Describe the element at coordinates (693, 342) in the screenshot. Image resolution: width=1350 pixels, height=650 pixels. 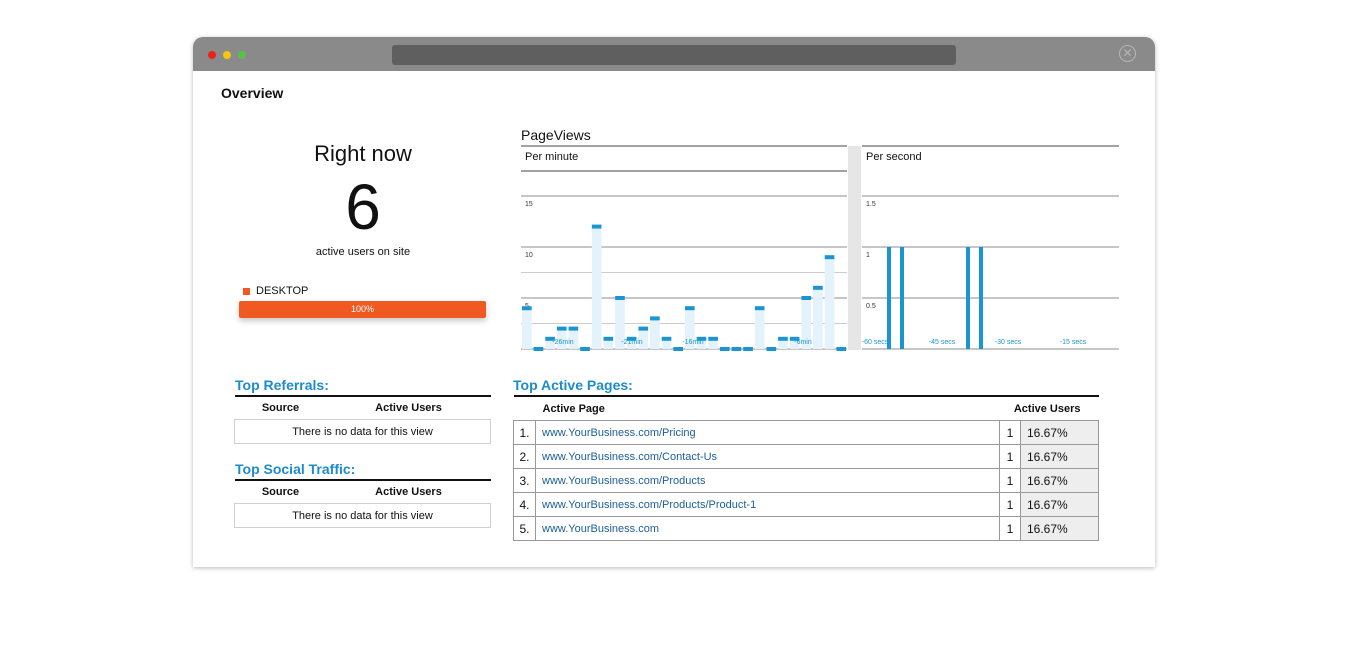
I see `per-minute-x-tick: -16min` at that location.